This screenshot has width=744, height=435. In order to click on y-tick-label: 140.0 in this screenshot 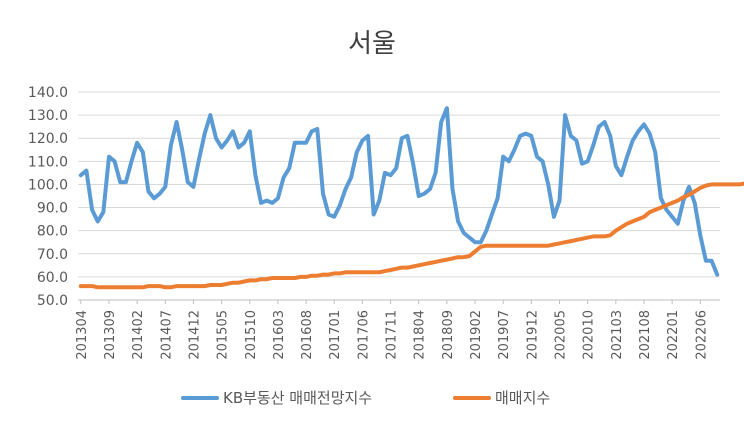, I will do `click(48, 93)`.